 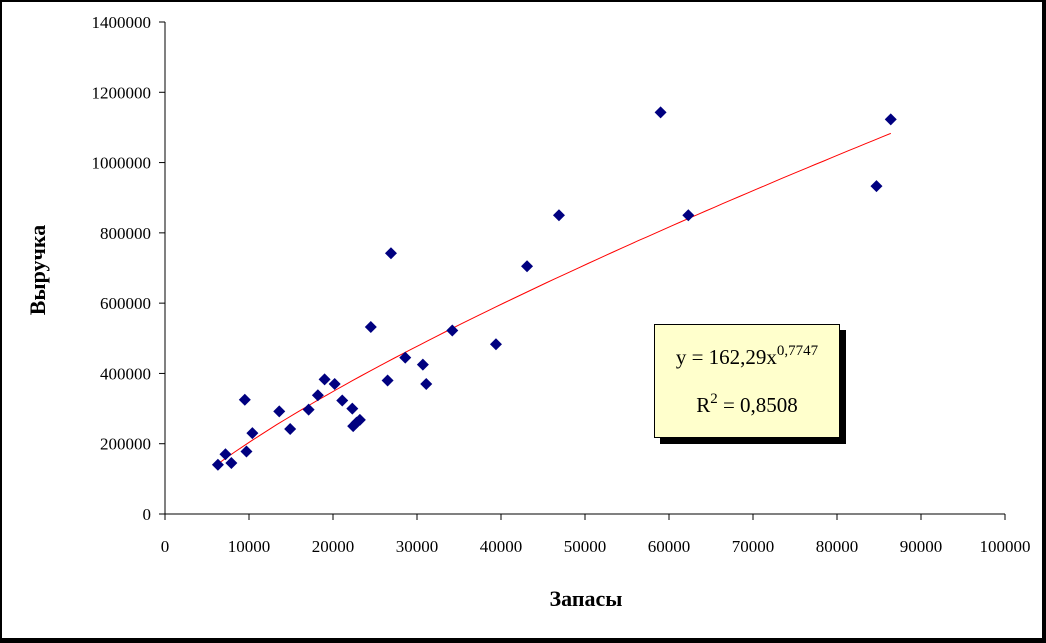 I want to click on x-tick-label: 10000, so click(x=249, y=546).